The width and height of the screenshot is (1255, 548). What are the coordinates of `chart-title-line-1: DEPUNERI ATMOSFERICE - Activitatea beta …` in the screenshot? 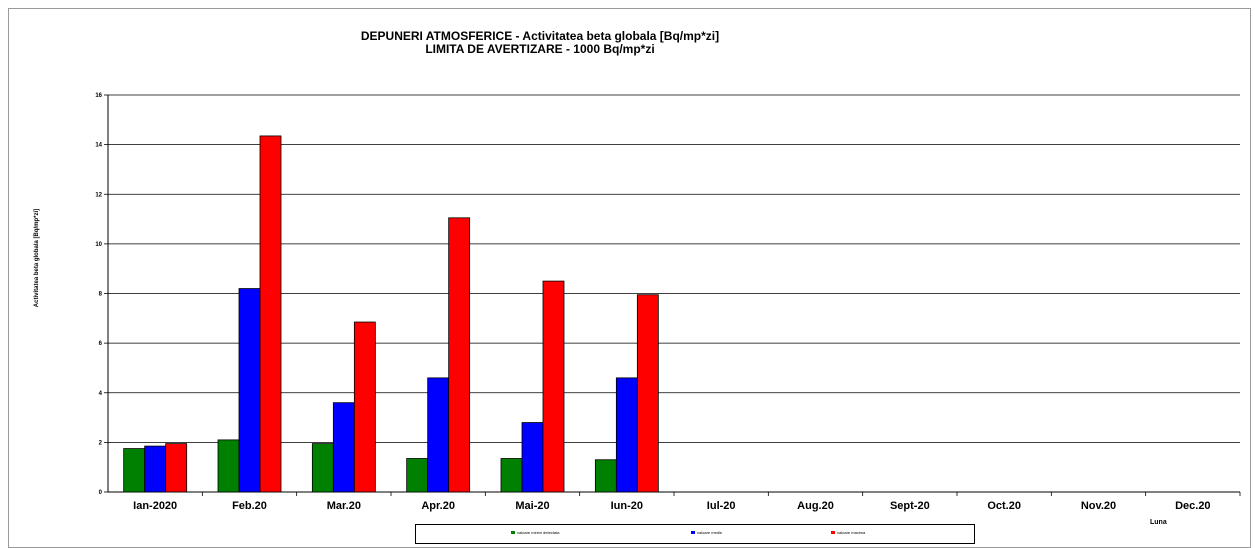 It's located at (540, 36).